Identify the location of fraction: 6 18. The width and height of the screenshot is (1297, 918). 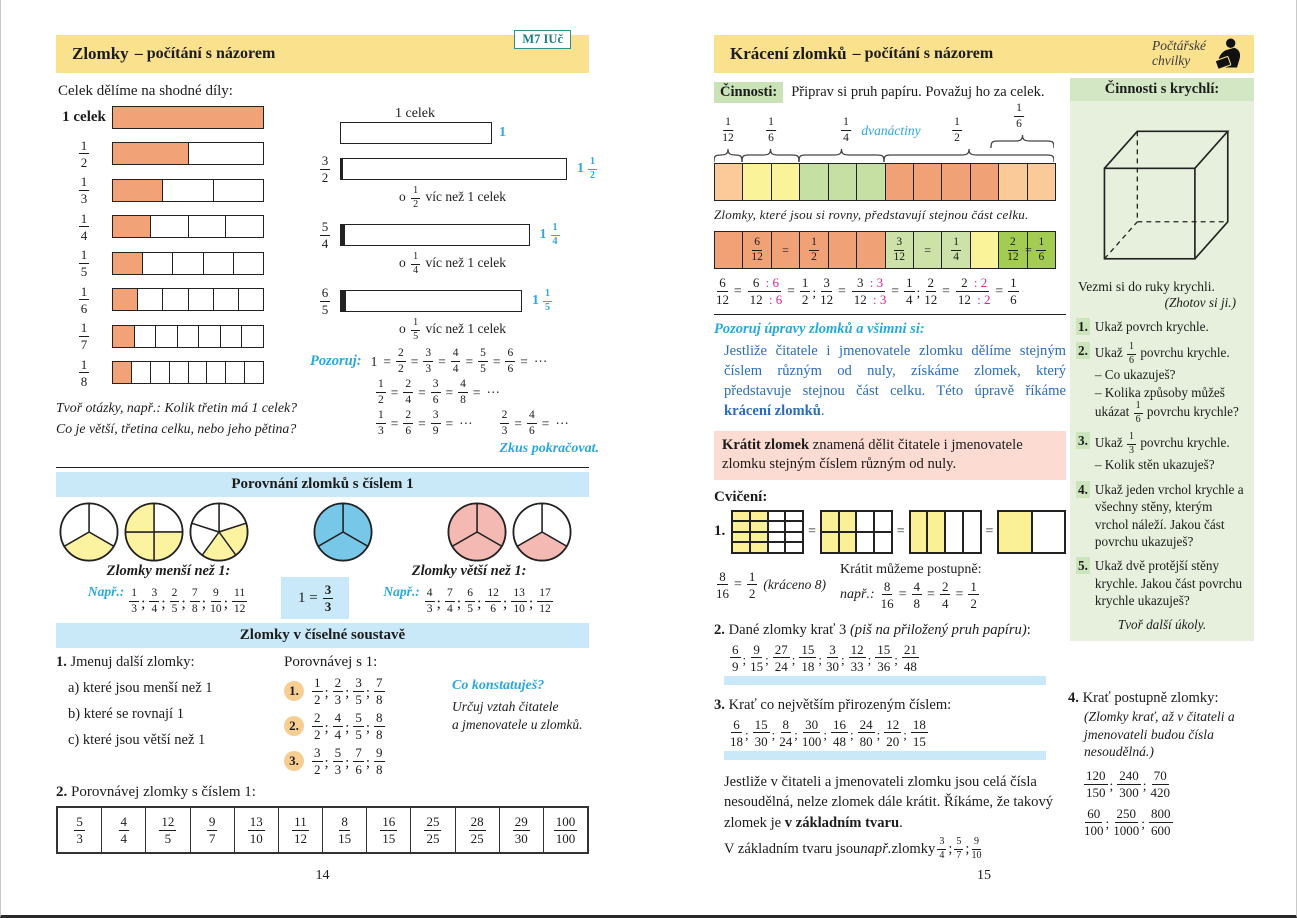
(736, 733).